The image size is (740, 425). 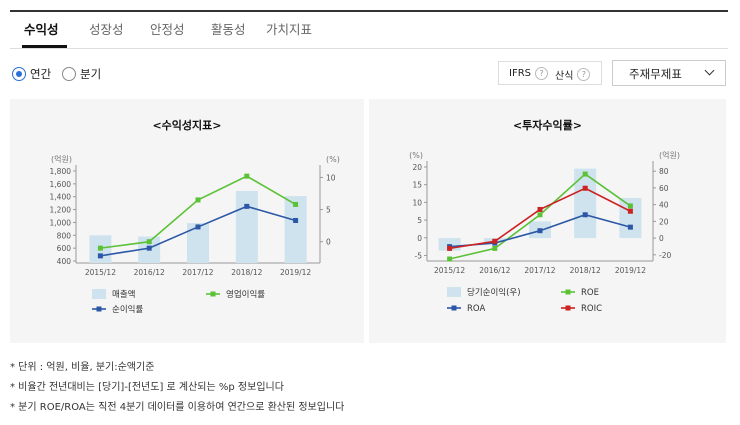 What do you see at coordinates (449, 270) in the screenshot?
I see `x-tick-label: 2015/12` at bounding box center [449, 270].